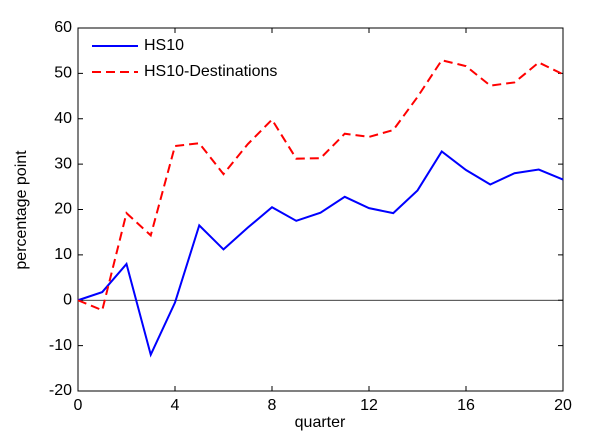 This screenshot has height=440, width=600. What do you see at coordinates (272, 405) in the screenshot?
I see `x-tick-label: 8` at bounding box center [272, 405].